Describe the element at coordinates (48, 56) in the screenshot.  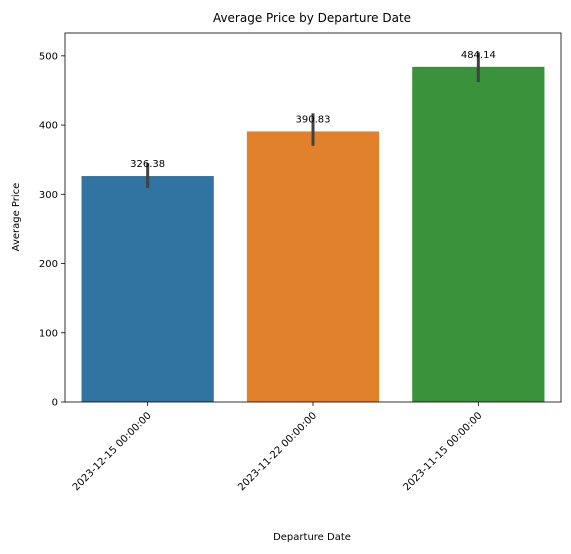
I see `y-tick-label-500: 500` at that location.